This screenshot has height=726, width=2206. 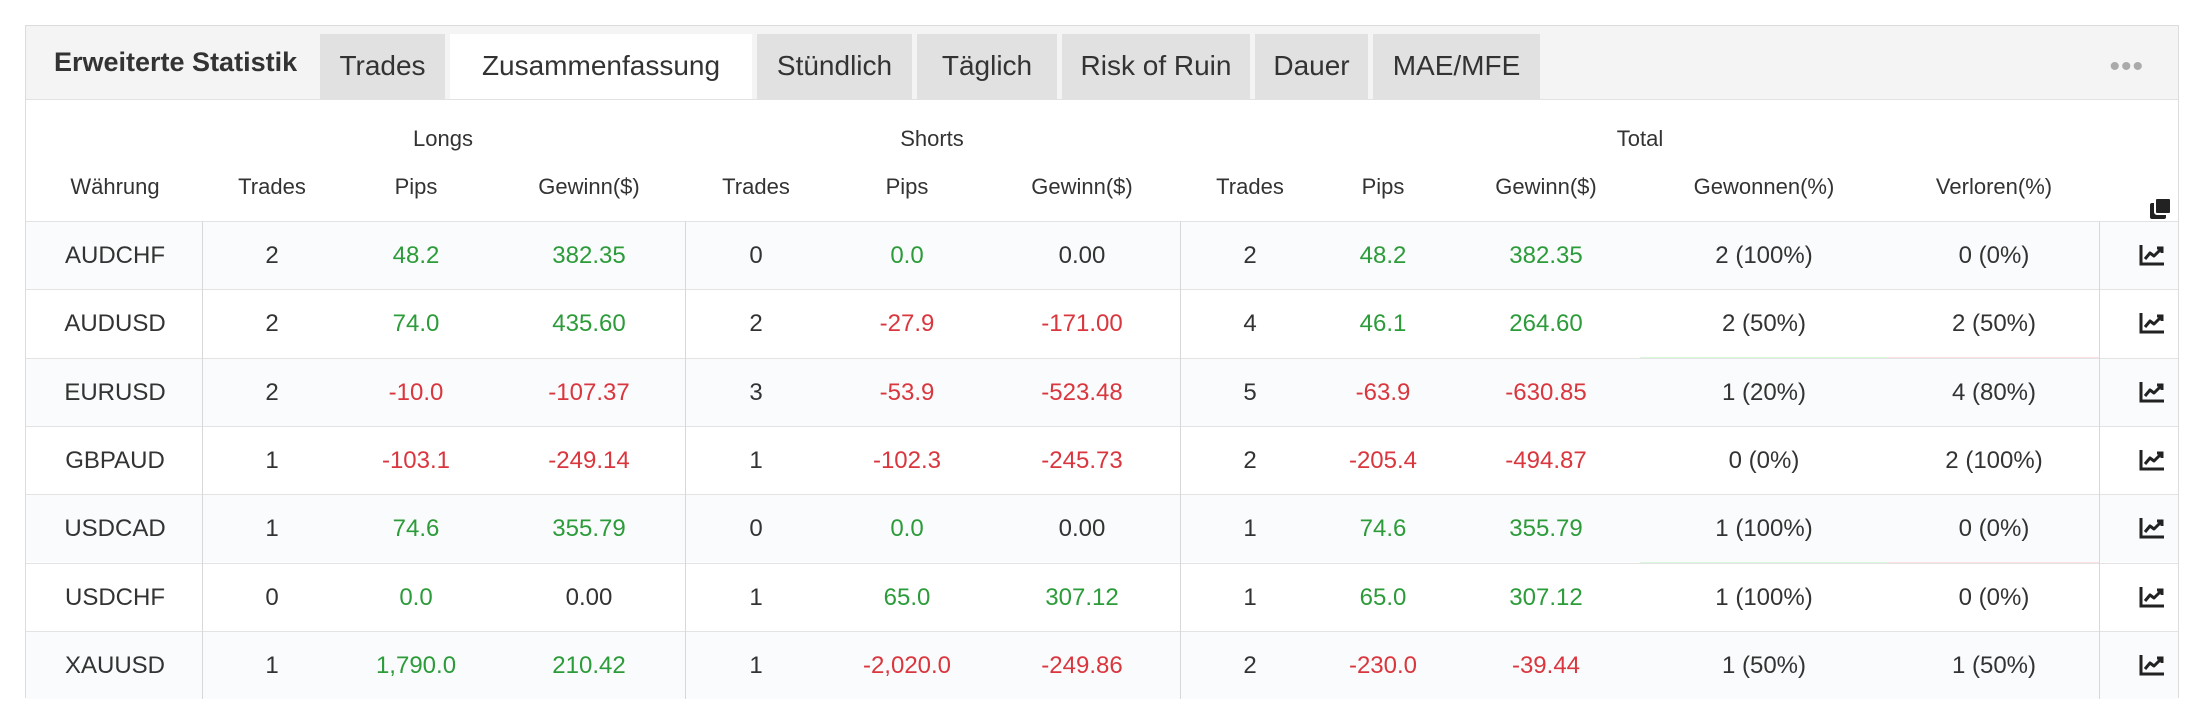 I want to click on tab-zusammenfassung: Zusammenfassung, so click(x=601, y=66).